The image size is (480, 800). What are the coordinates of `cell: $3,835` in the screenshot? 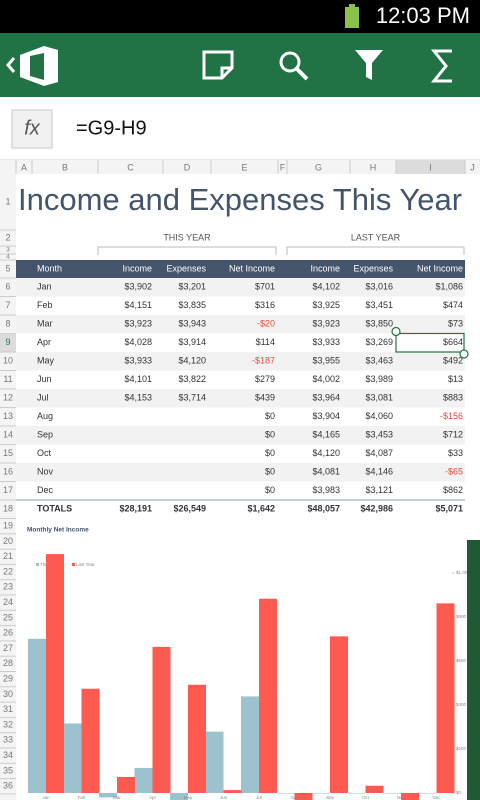 It's located at (192, 305).